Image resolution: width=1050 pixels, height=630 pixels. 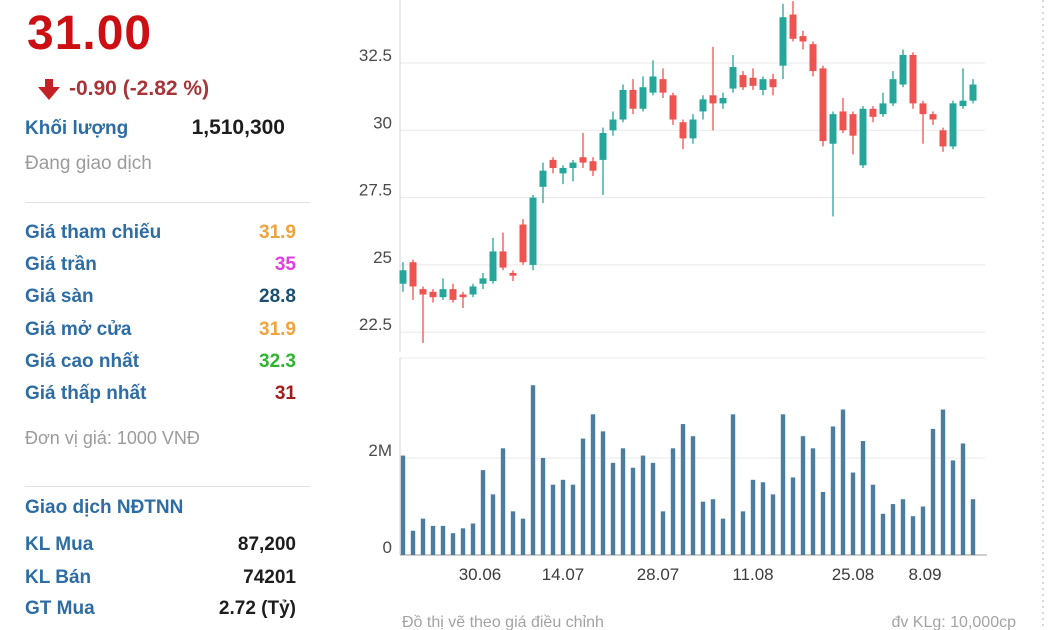 I want to click on last-price: 31.00, so click(x=90, y=33).